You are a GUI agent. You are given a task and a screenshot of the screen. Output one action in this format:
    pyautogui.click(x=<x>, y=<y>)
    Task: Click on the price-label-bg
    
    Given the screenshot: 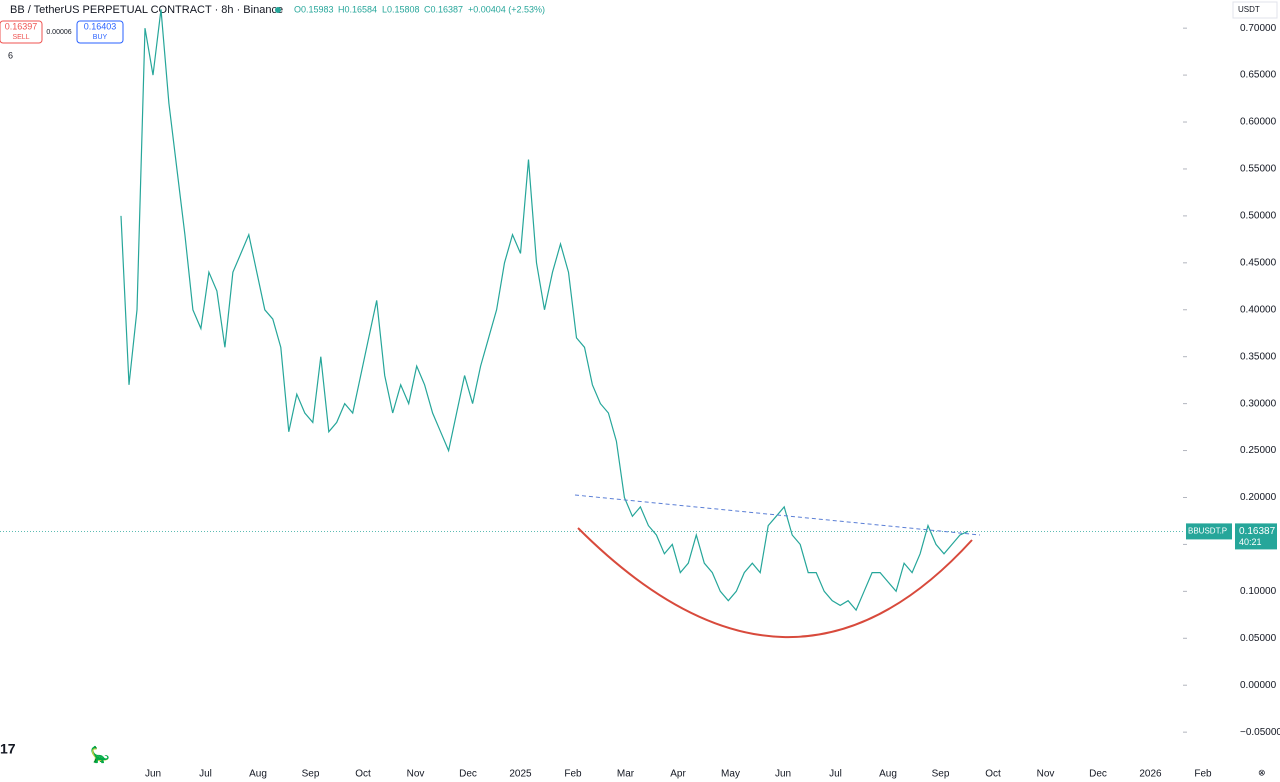 What is the action you would take?
    pyautogui.click(x=1256, y=536)
    